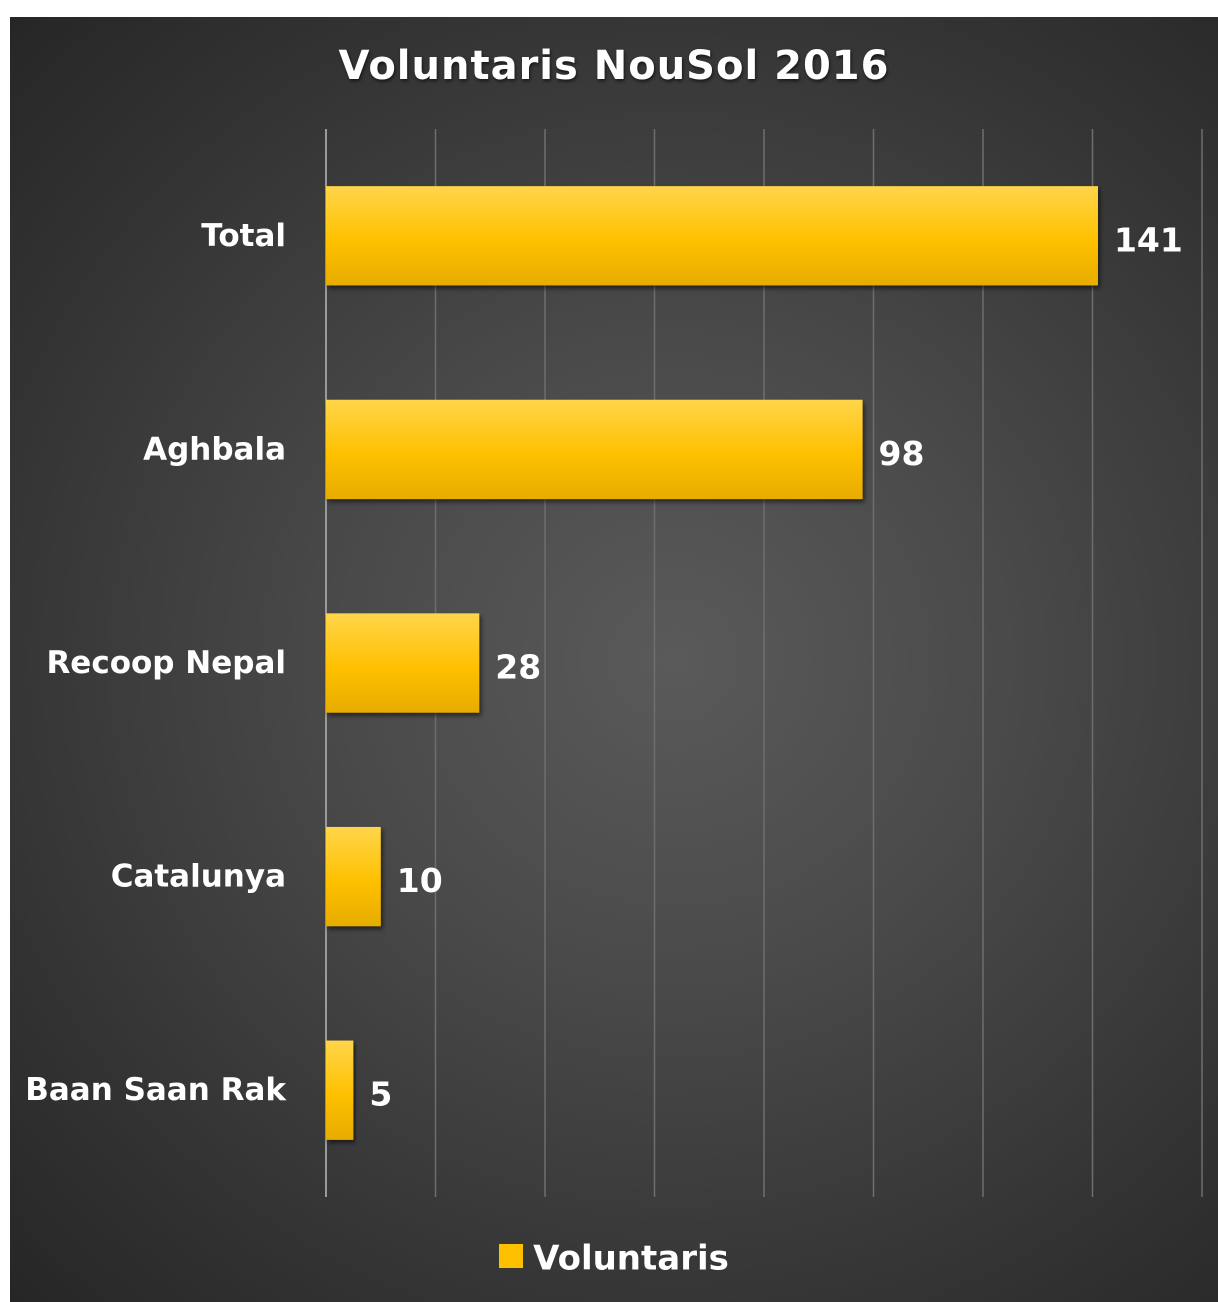  Describe the element at coordinates (156, 1090) in the screenshot. I see `category-label: Baan Saan Rak` at that location.